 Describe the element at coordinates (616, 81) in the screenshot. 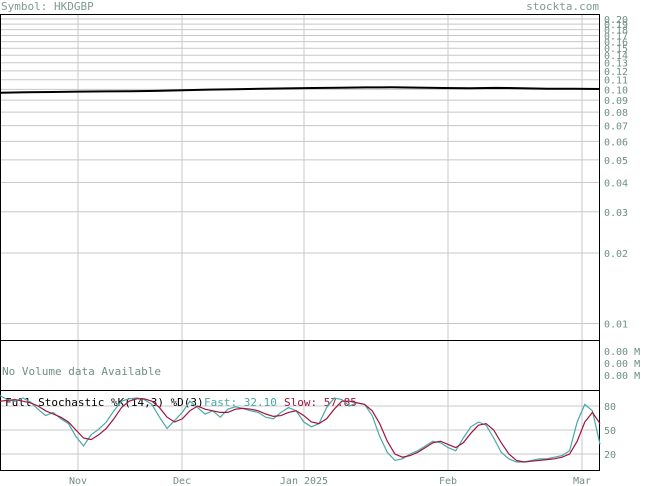

I see `price-tick-label: 0.11` at that location.